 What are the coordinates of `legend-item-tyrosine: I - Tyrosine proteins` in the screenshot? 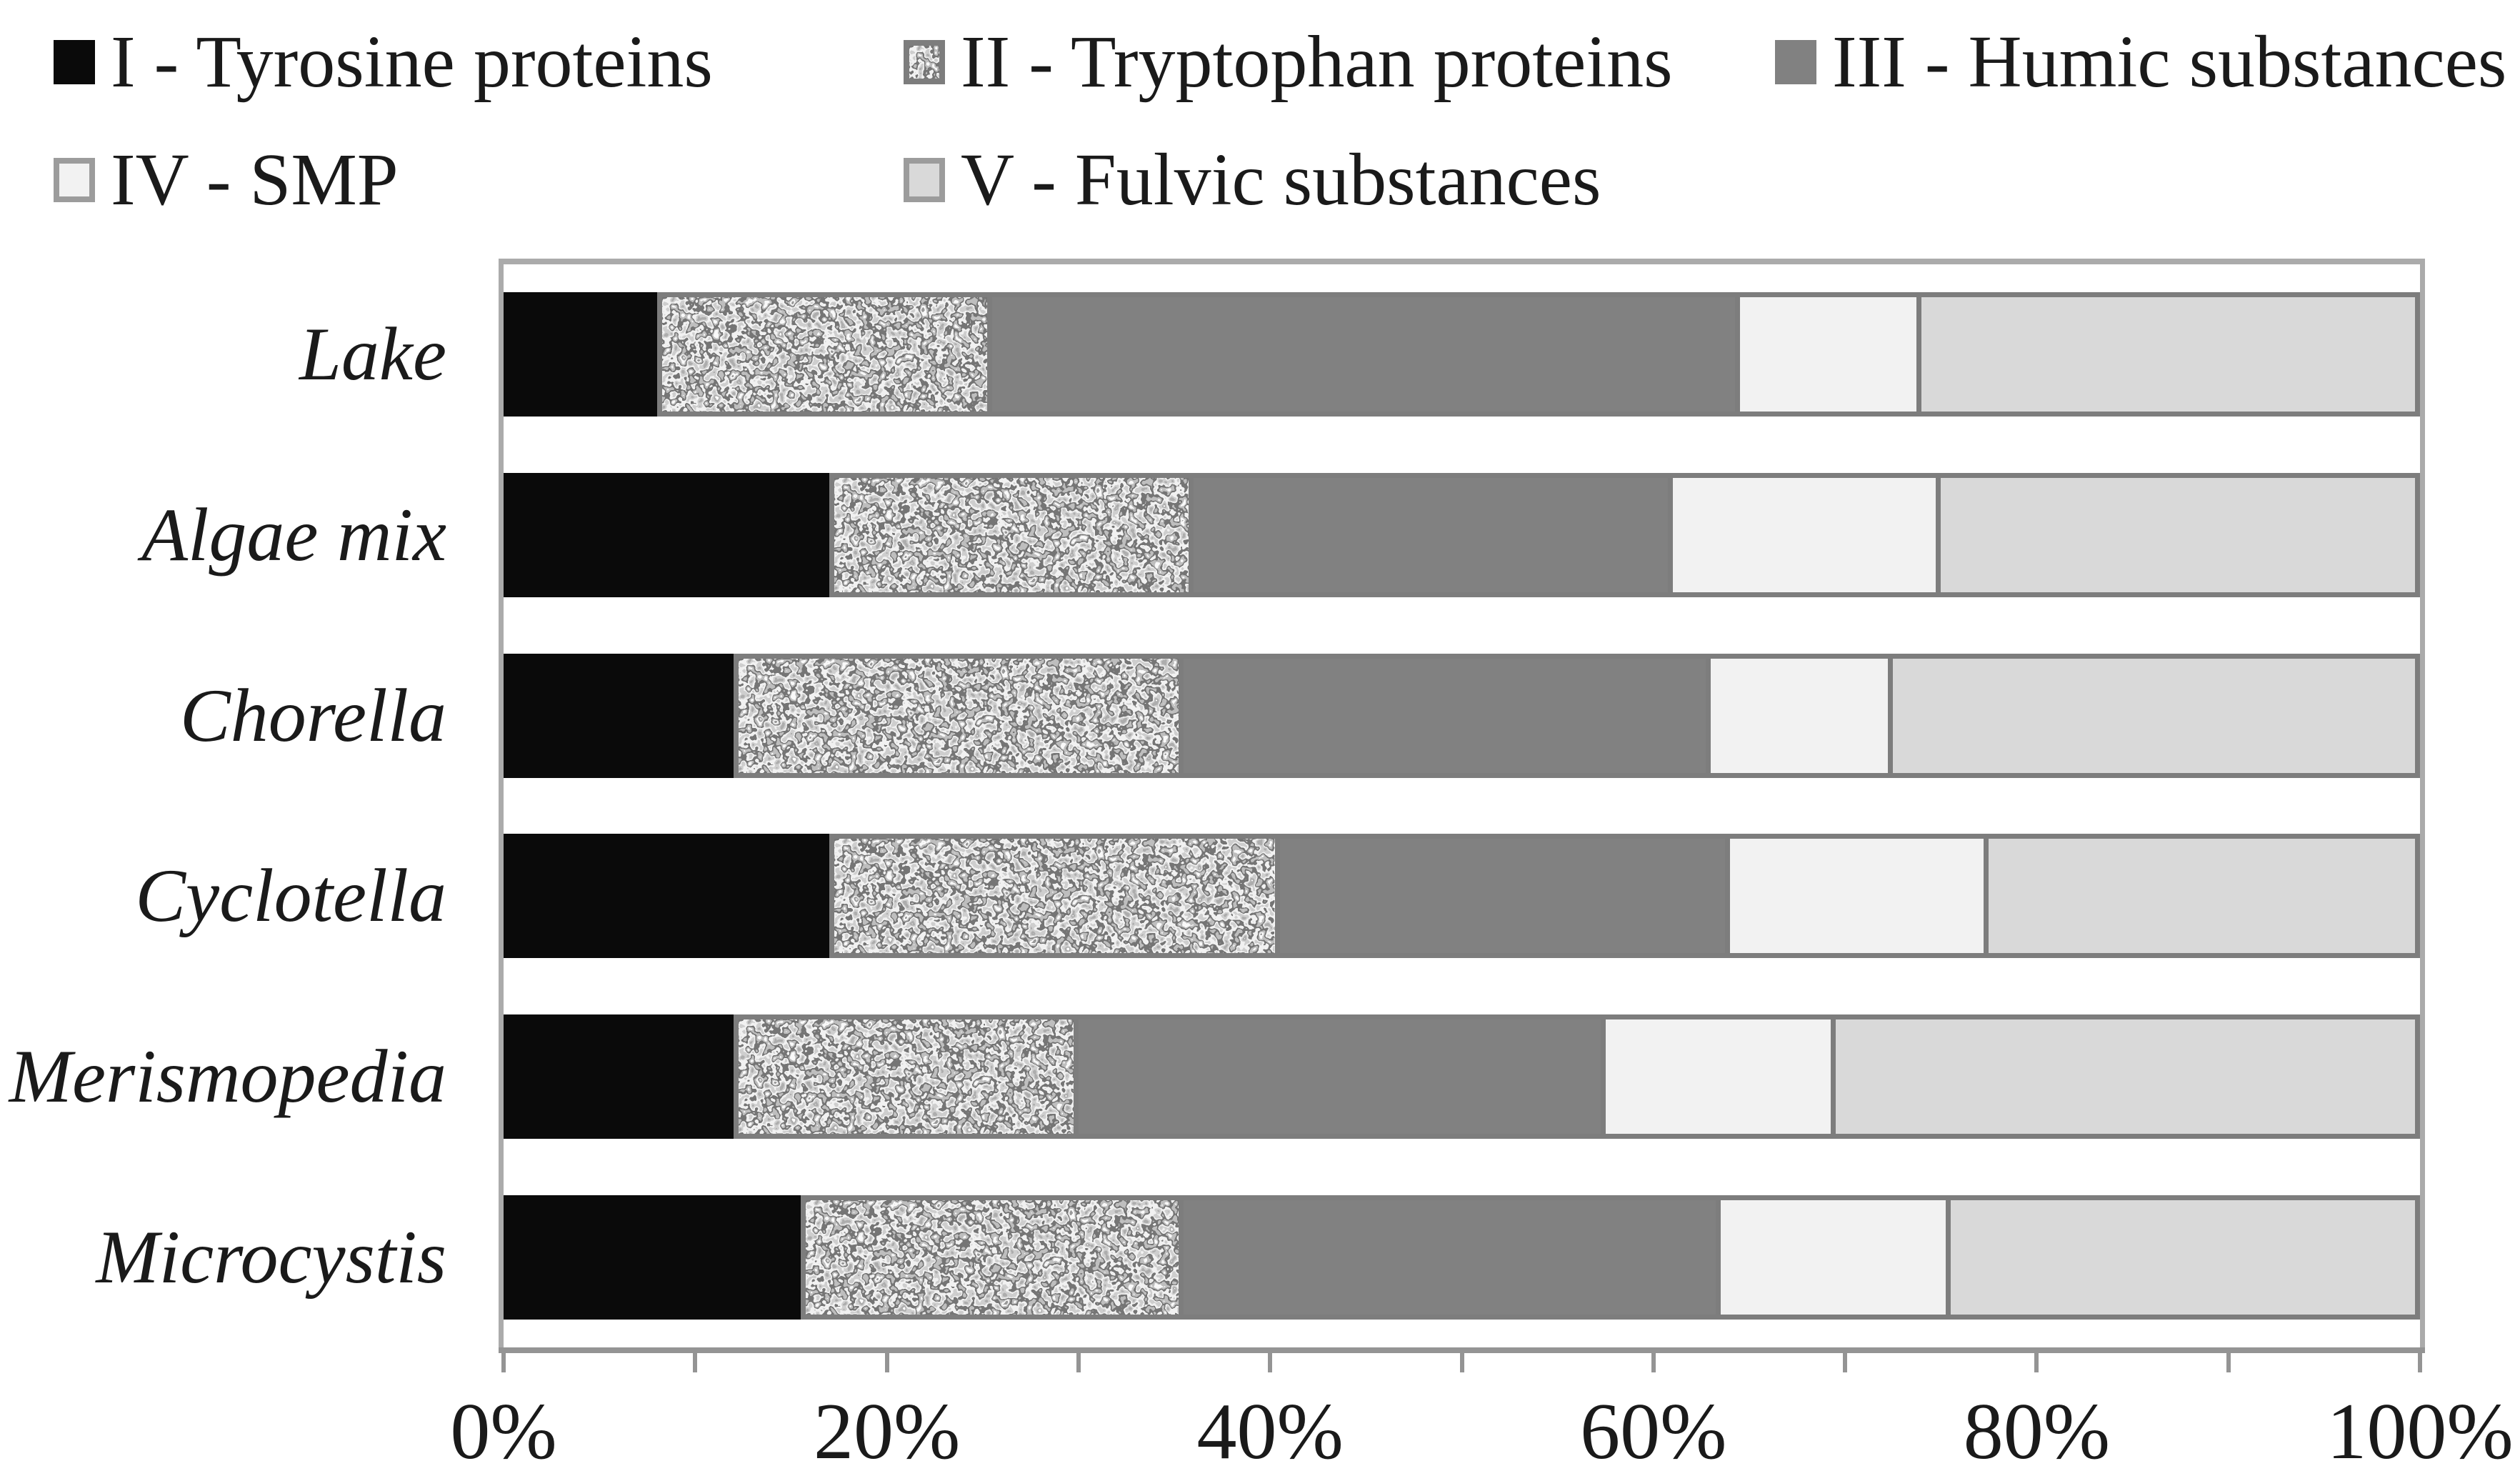 It's located at (383, 62).